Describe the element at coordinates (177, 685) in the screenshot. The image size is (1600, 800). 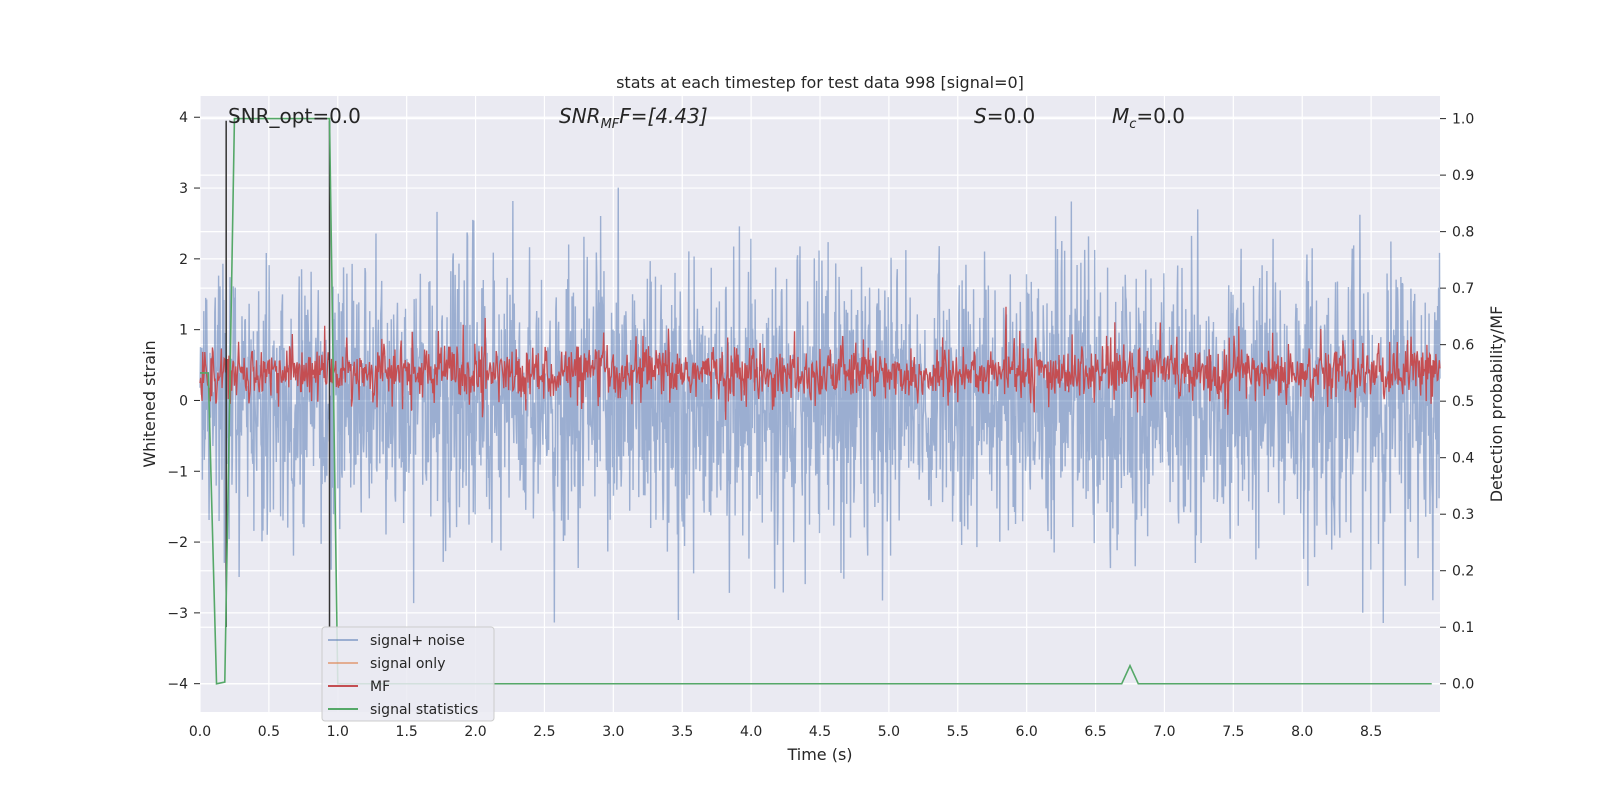
I see `y-left-tick-label: −4` at that location.